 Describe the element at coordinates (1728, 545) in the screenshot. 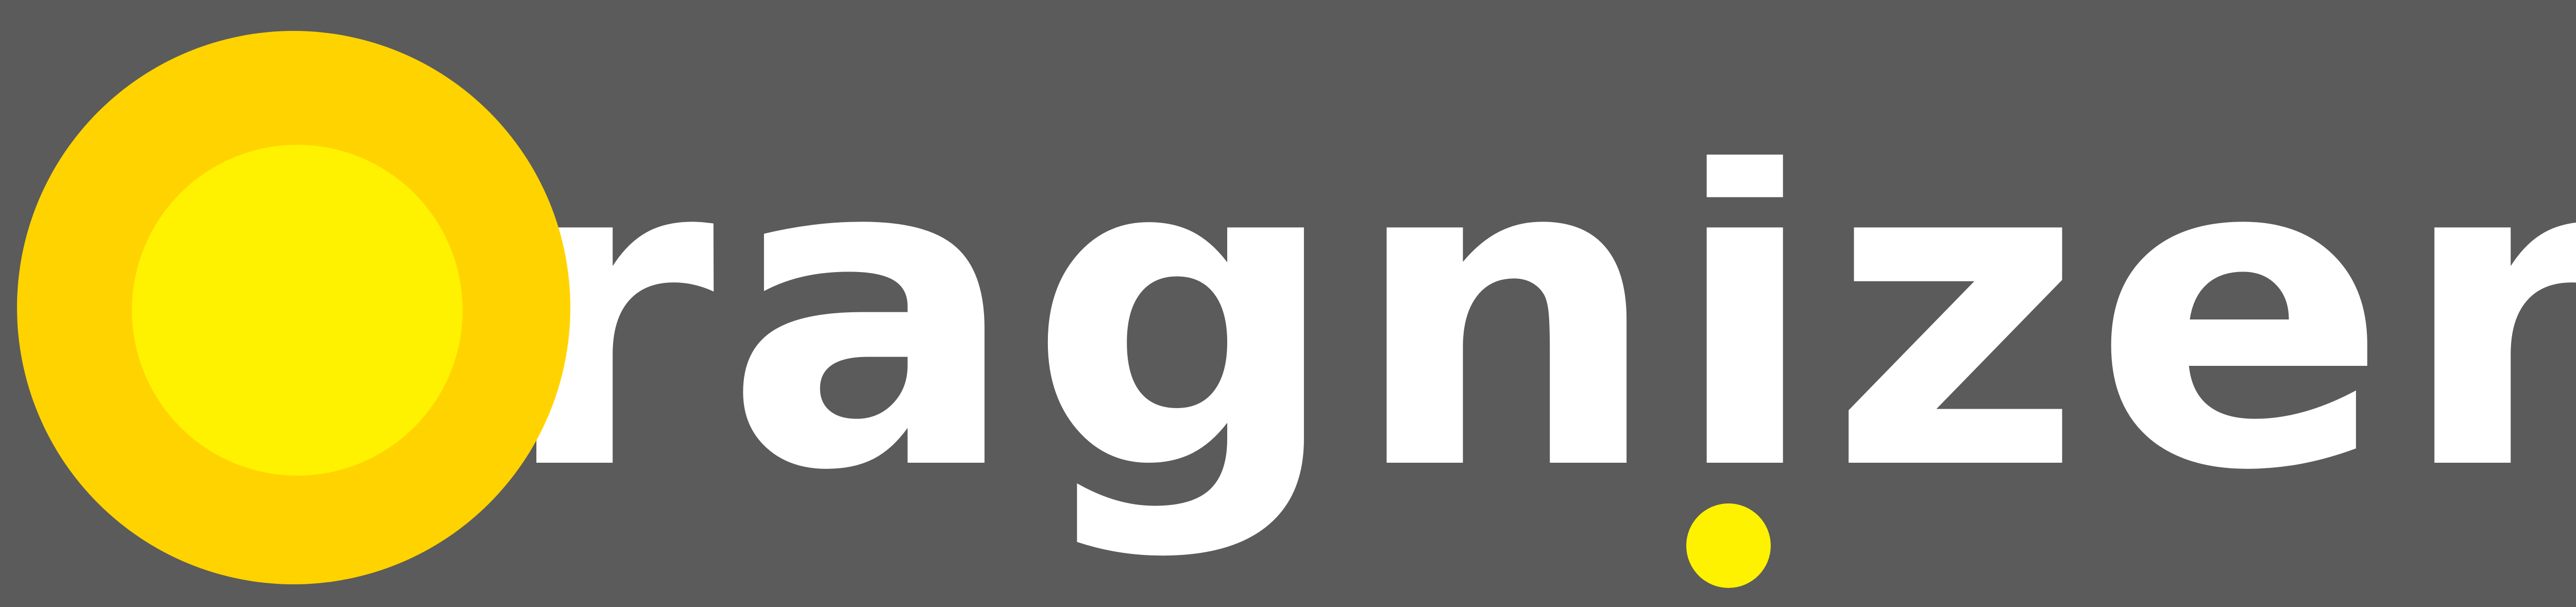

I see `yellow-dot-icon` at that location.